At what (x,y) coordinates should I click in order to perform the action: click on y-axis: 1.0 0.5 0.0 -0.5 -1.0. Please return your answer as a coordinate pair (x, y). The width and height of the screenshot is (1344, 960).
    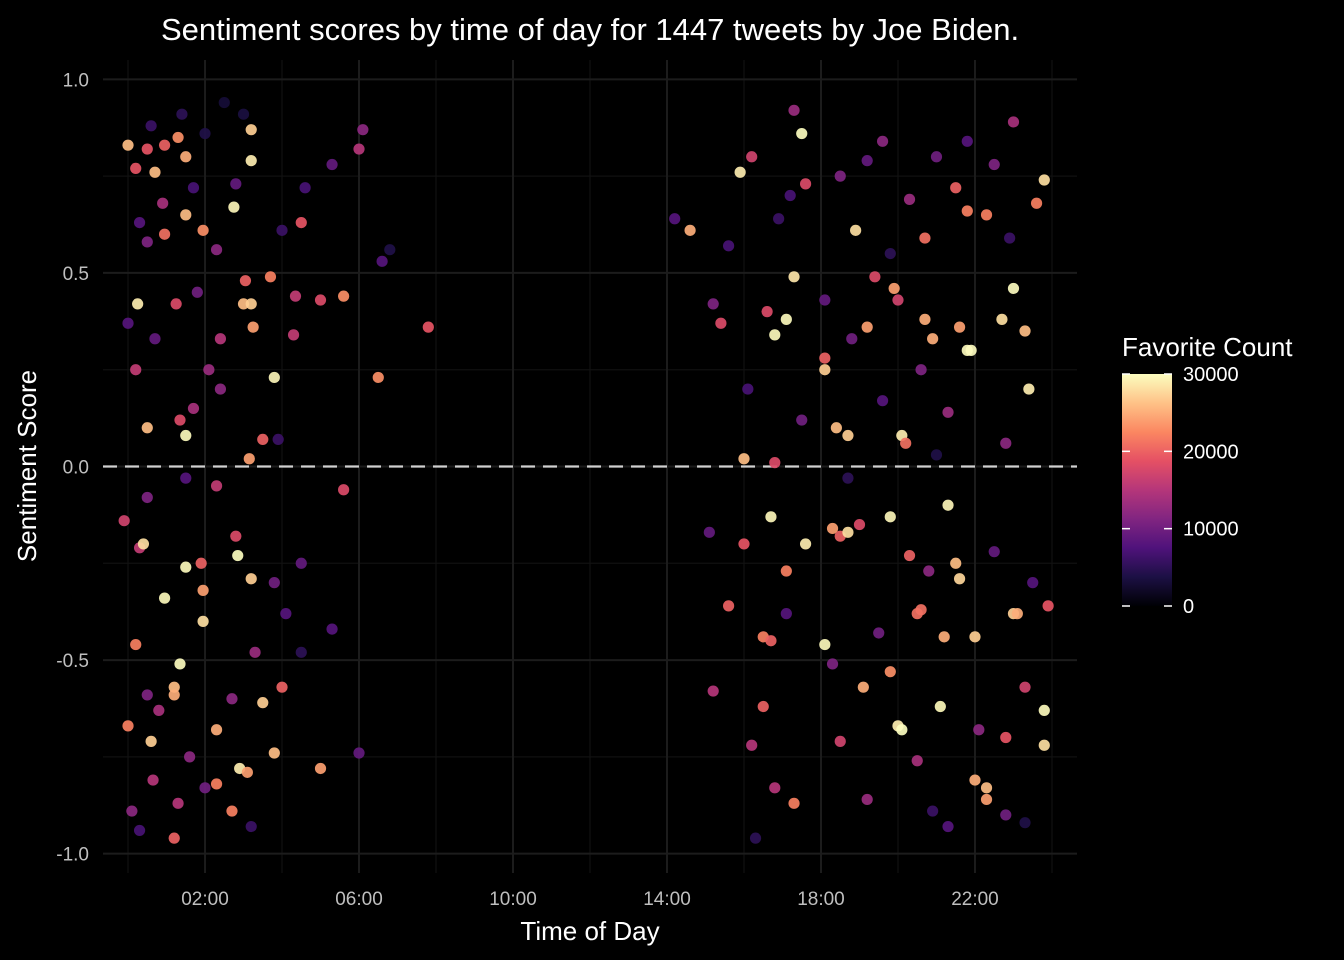
    Looking at the image, I should click on (72, 467).